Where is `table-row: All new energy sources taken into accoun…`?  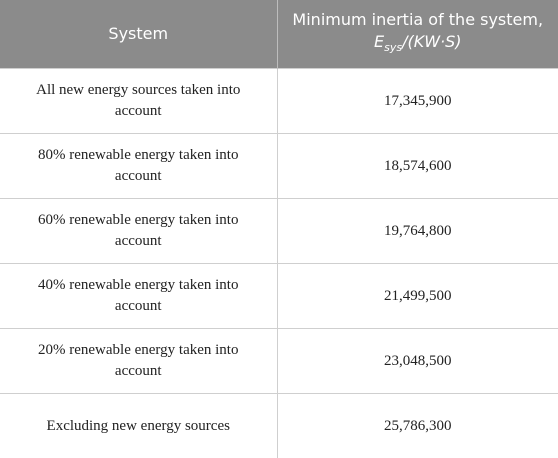
table-row: All new energy sources taken into accoun… is located at coordinates (279, 101).